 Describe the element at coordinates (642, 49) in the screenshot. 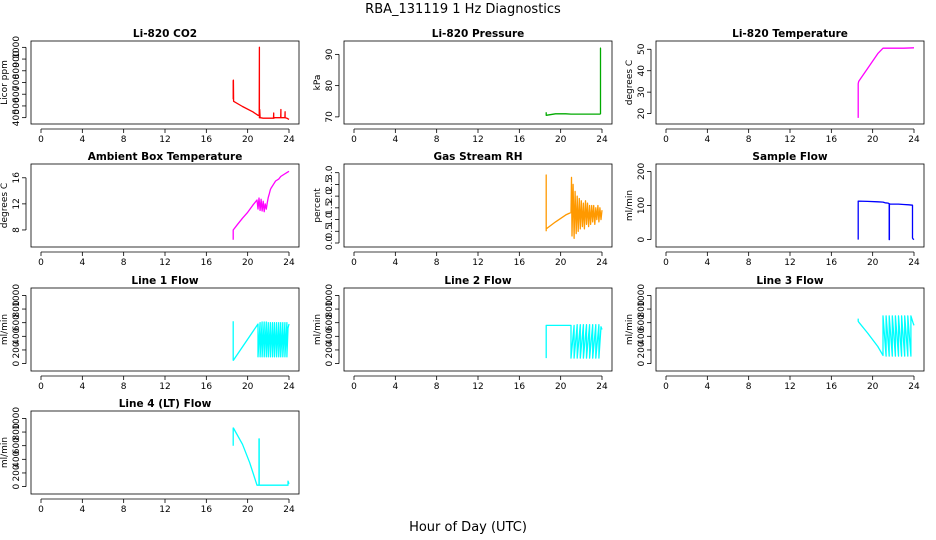

I see `y-tick-label: 50` at that location.